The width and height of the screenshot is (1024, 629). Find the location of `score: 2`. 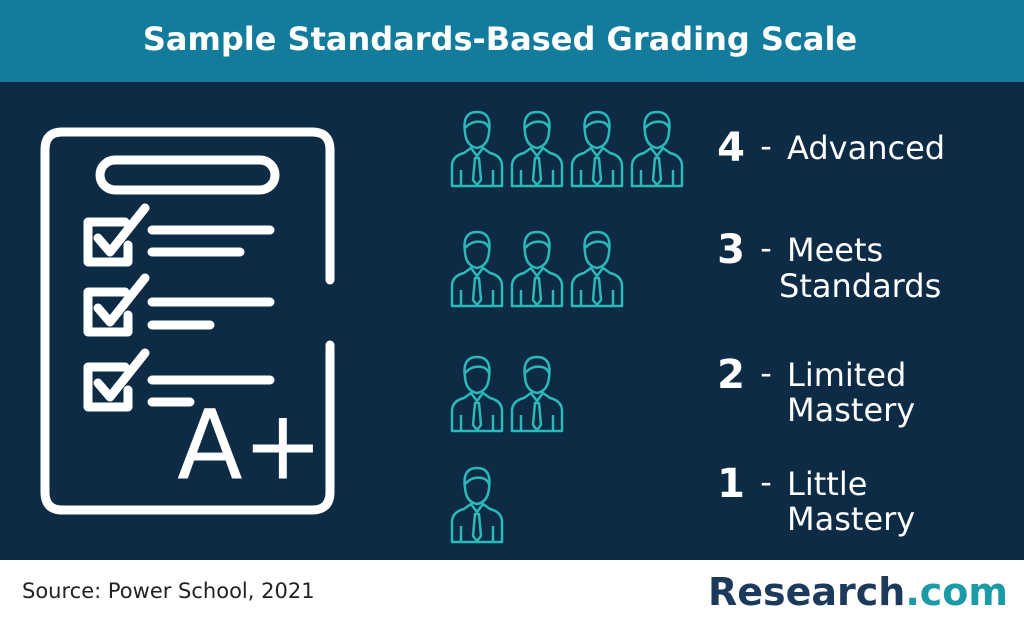

score: 2 is located at coordinates (731, 375).